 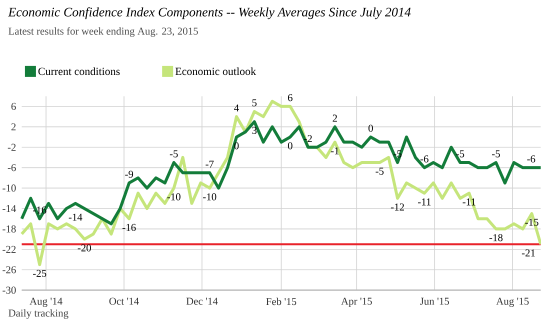 What do you see at coordinates (79, 71) in the screenshot?
I see `legend-label: Current conditions` at bounding box center [79, 71].